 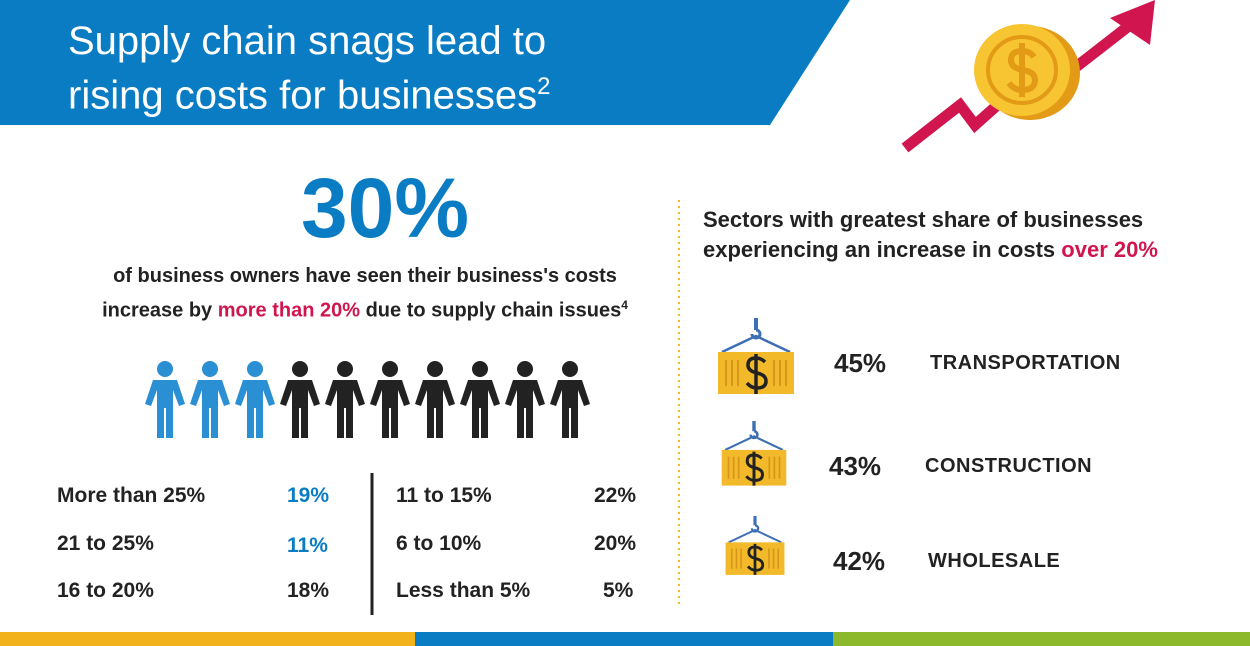 I want to click on growth-graphic, so click(x=1028, y=76).